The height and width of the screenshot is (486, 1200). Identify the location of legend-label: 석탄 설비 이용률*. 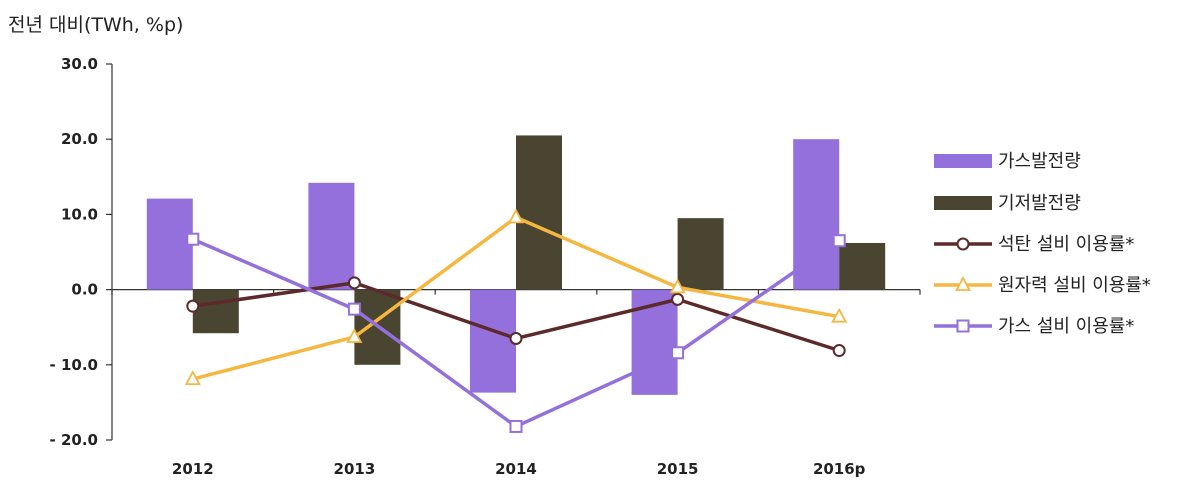
(1066, 244).